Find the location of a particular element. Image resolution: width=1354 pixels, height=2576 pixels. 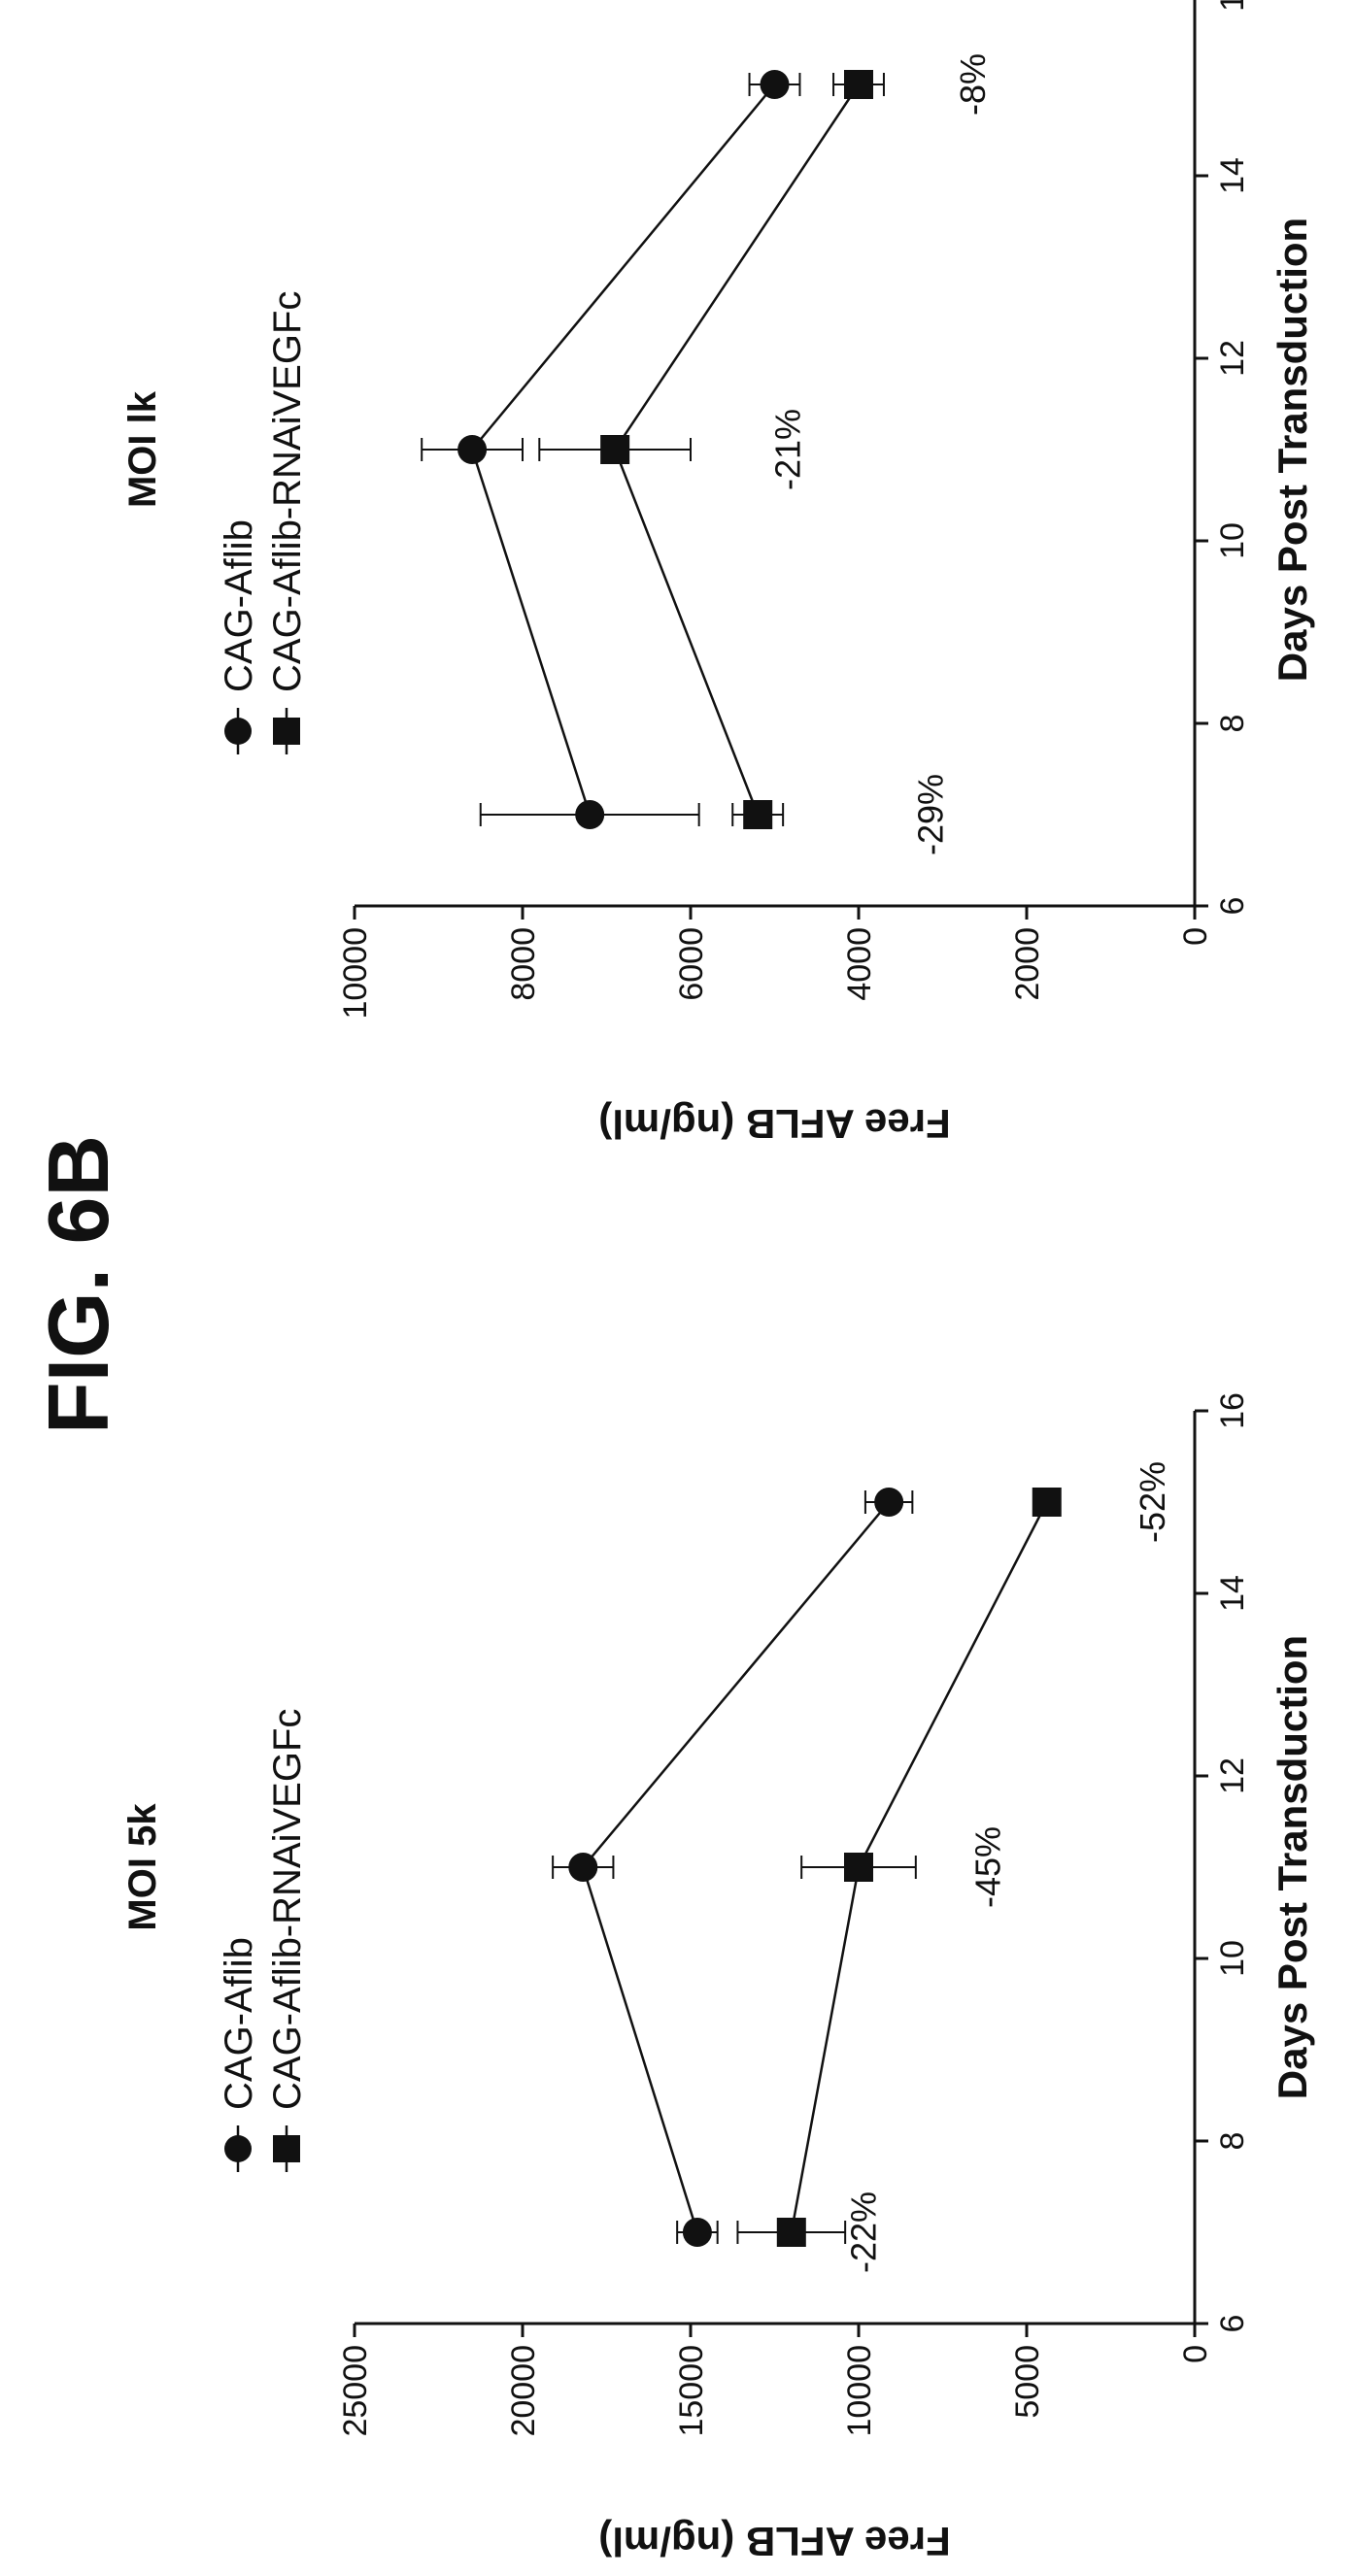

percent-change-label: -52% is located at coordinates (1152, 1502).